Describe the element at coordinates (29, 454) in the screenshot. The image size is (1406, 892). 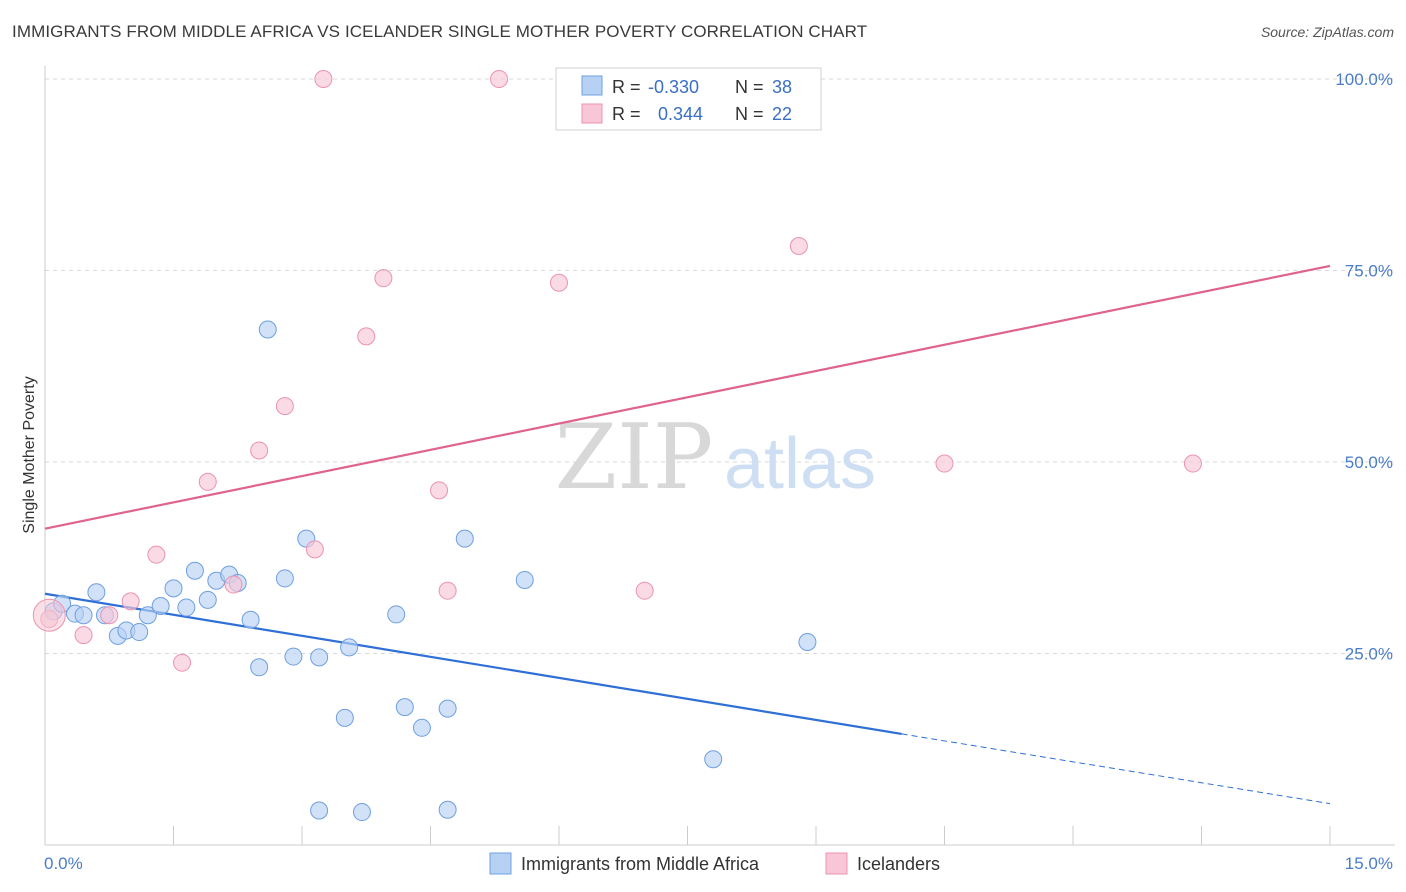
I see `y-axis-label: Single Mother Poverty` at that location.